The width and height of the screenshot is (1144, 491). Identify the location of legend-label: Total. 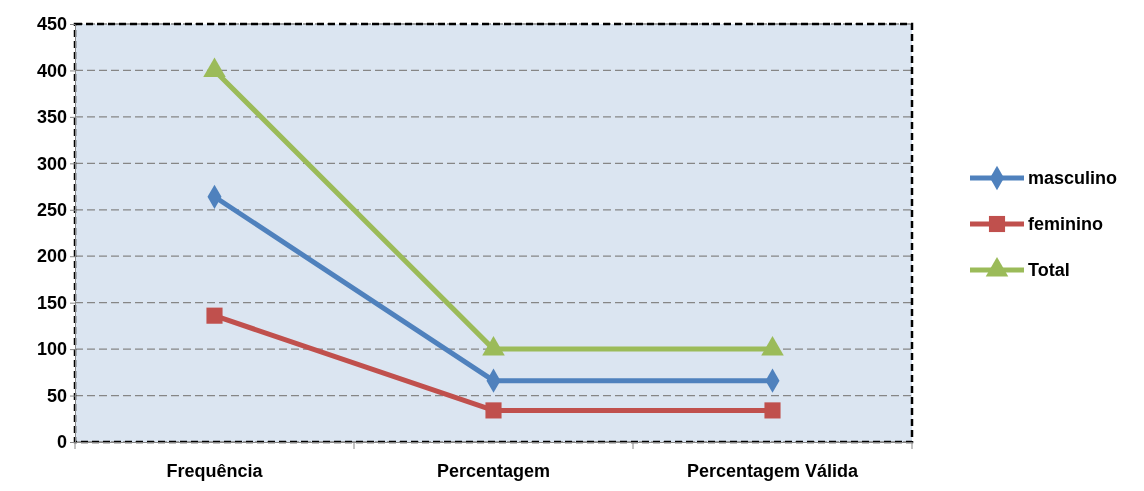
(1049, 270).